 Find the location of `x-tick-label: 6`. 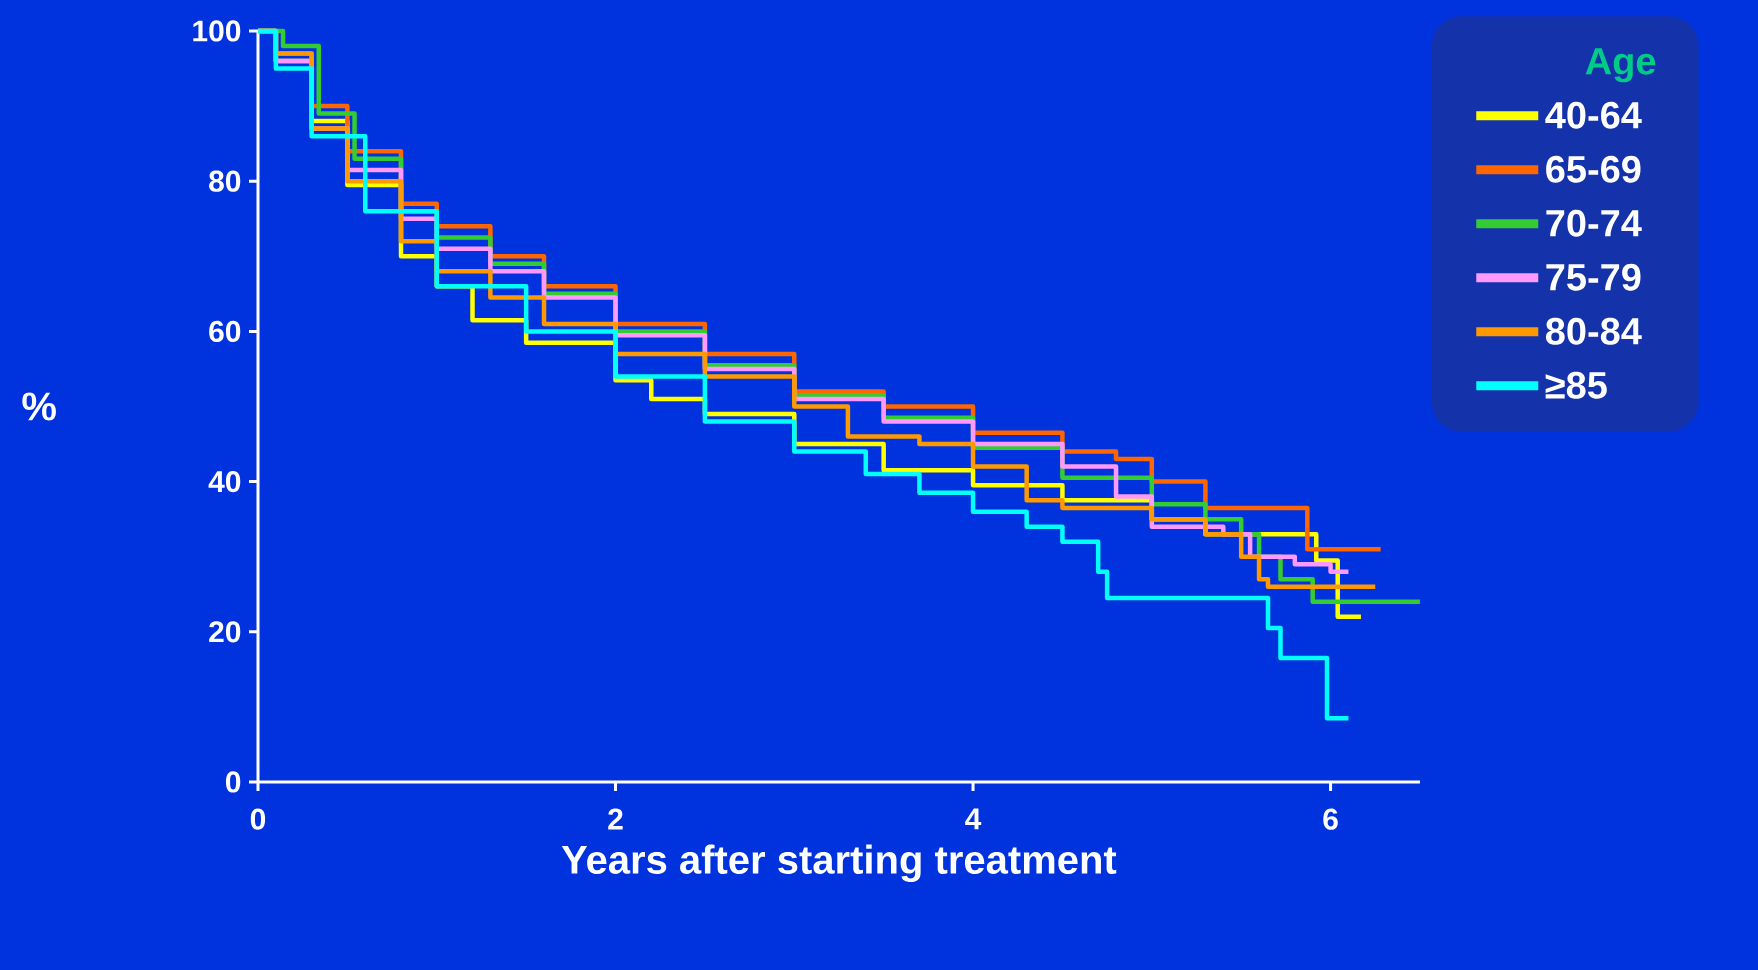

x-tick-label: 6 is located at coordinates (1330, 819).